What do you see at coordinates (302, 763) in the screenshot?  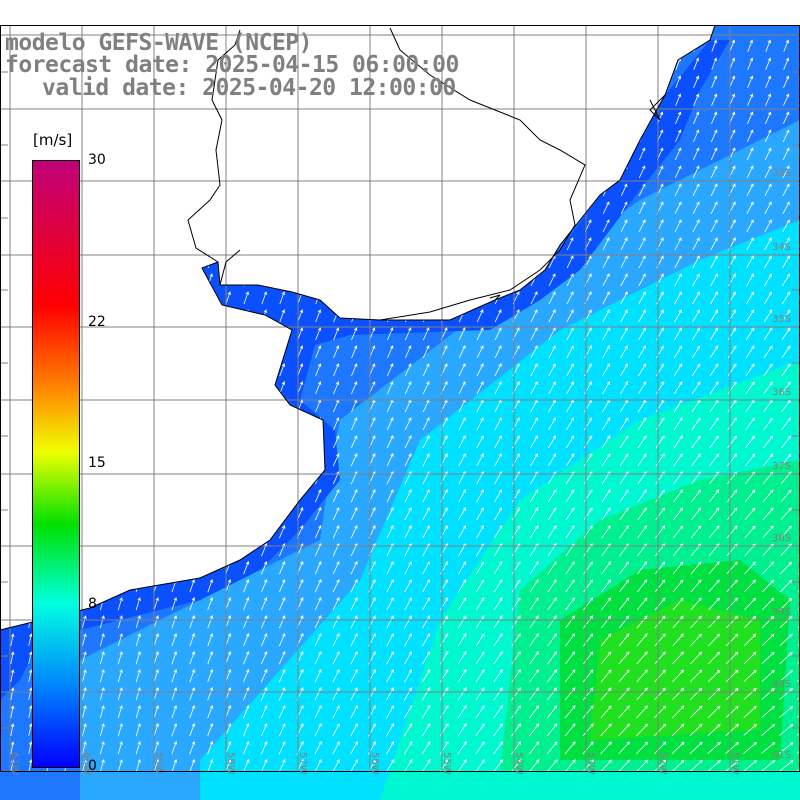 I see `longitude-label: 57W` at bounding box center [302, 763].